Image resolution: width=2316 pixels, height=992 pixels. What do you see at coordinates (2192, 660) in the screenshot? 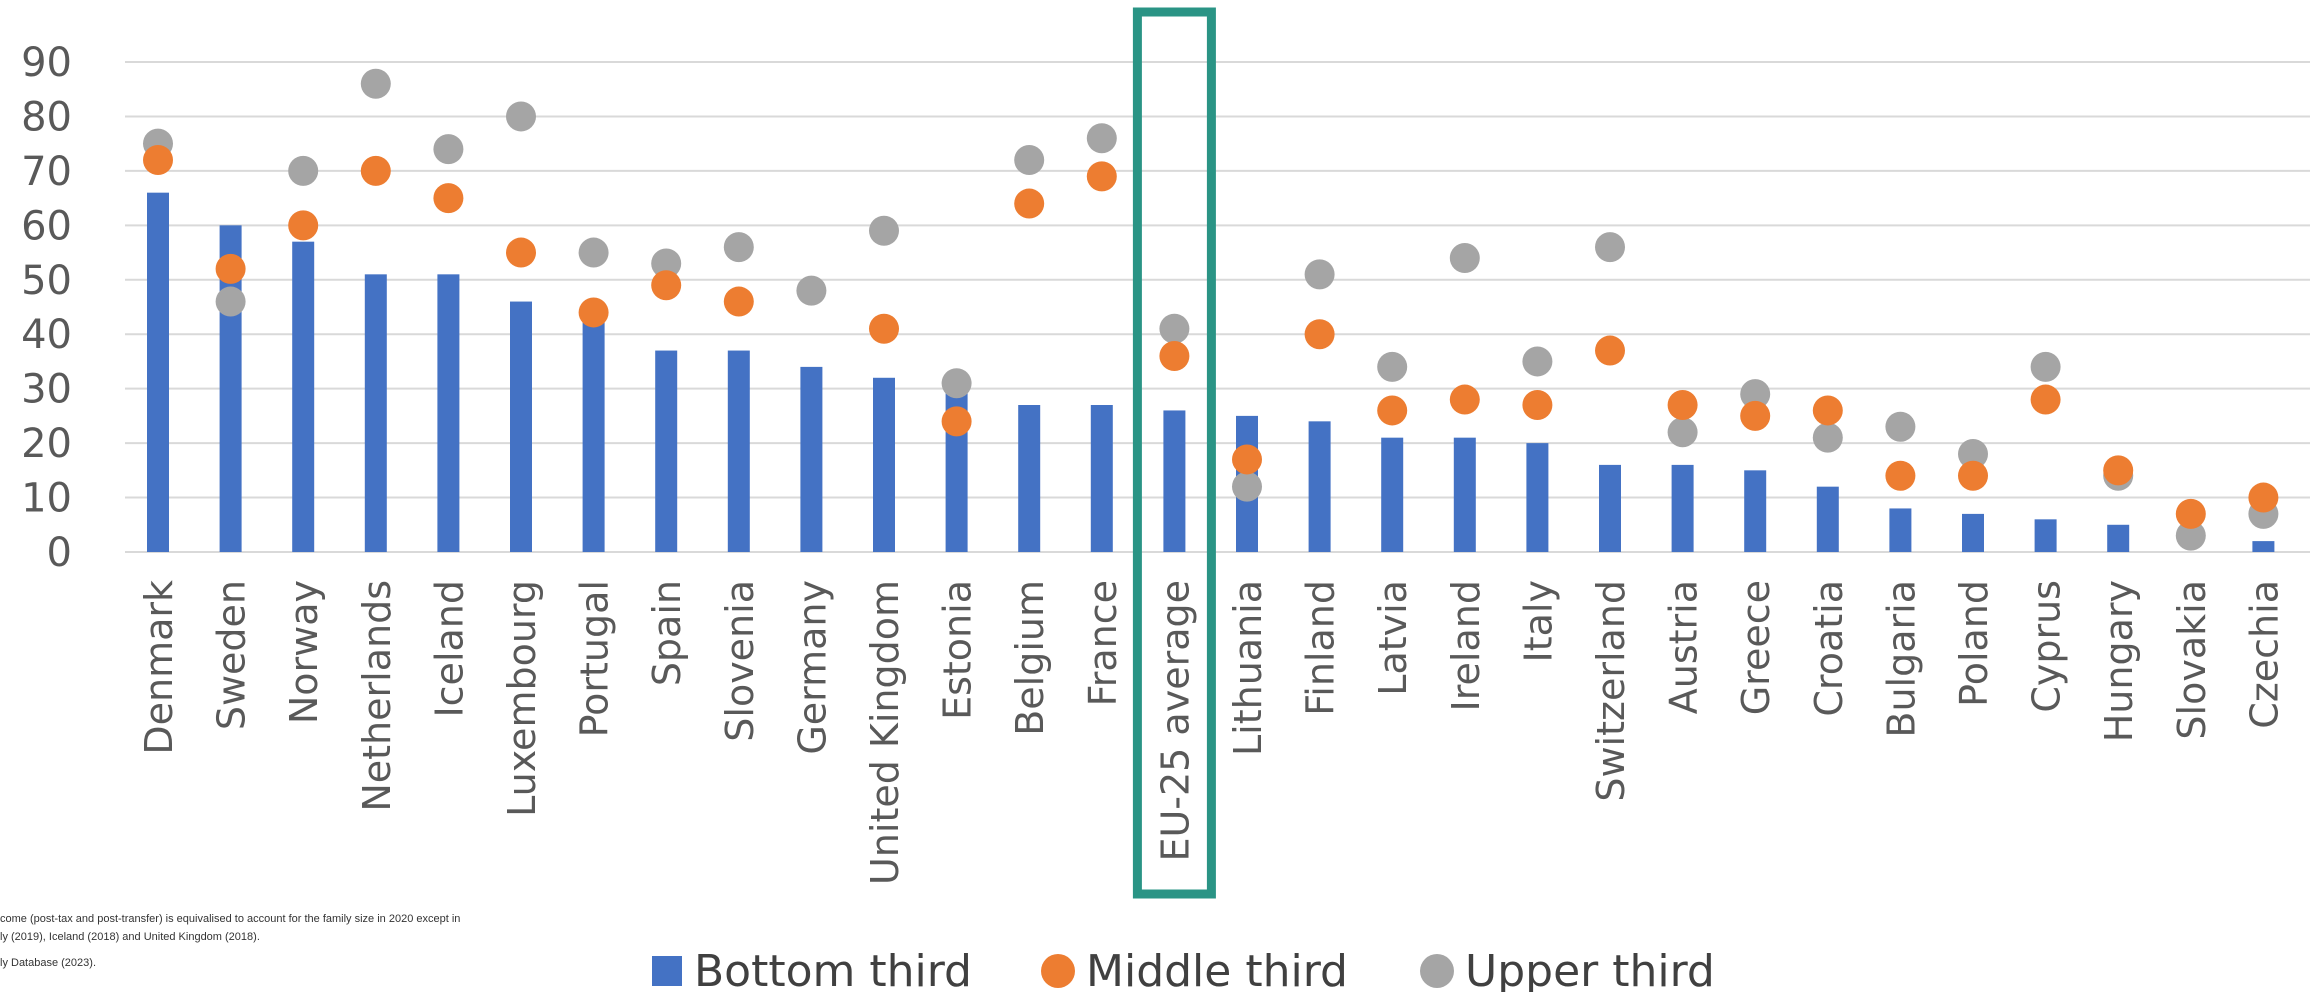
I see `category-label: Slovakia` at bounding box center [2192, 660].